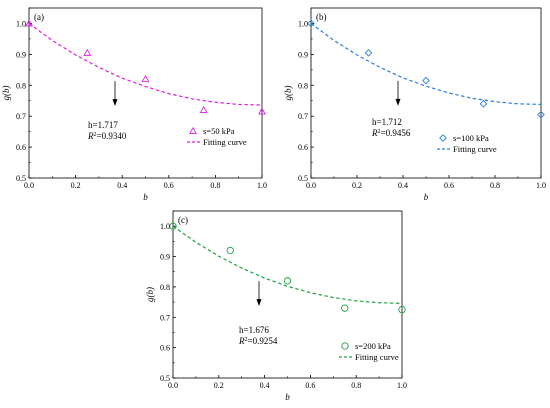  Describe the element at coordinates (373, 346) in the screenshot. I see `legend-label-points: s=200 kPa` at that location.